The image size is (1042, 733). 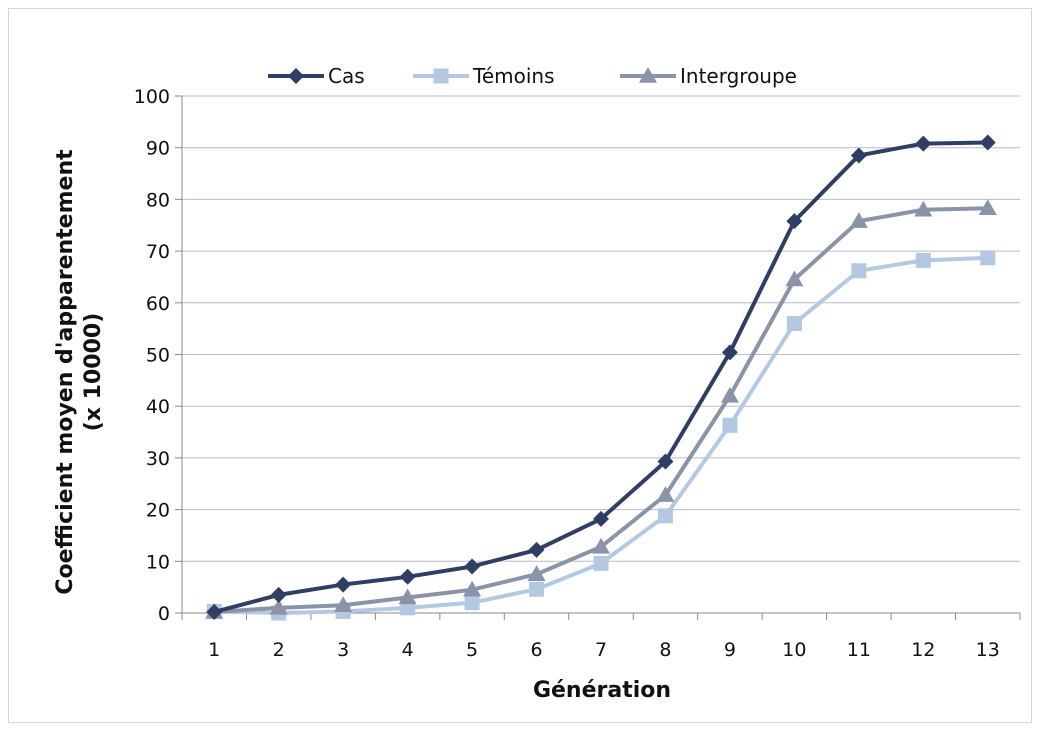 I want to click on y-tick-label: 80, so click(x=158, y=200).